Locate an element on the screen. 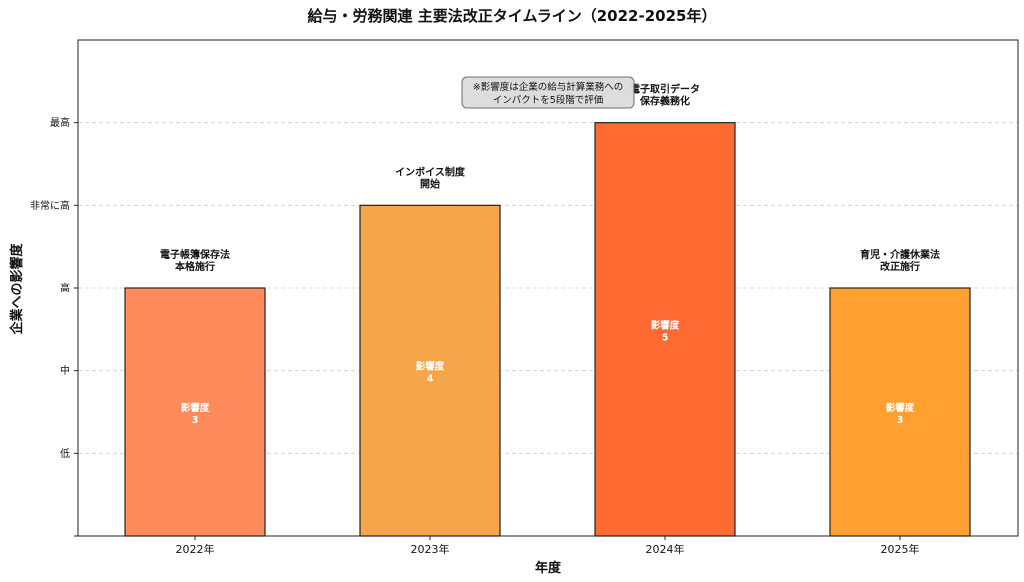  bar-value-label: 5 is located at coordinates (665, 337).